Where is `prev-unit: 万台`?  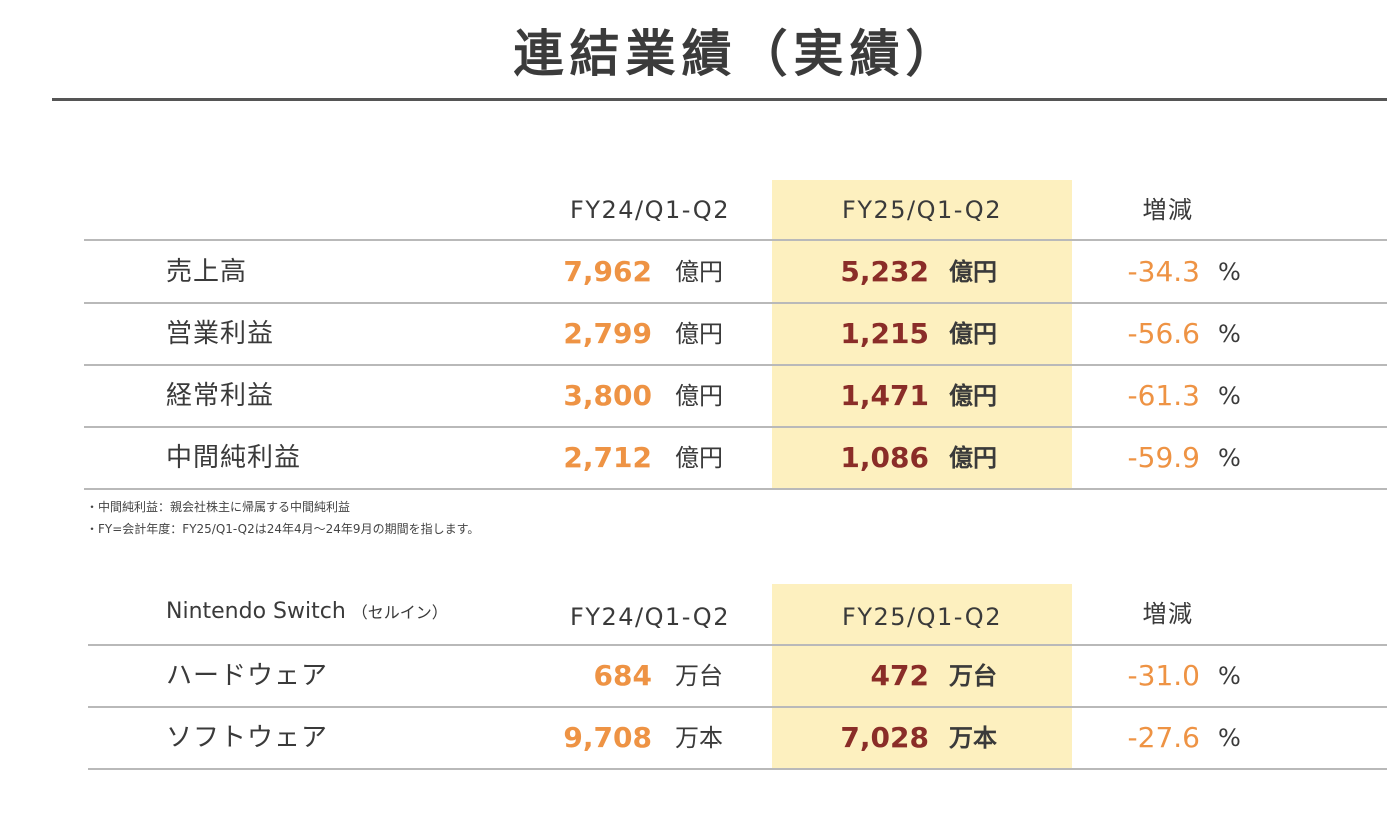 prev-unit: 万台 is located at coordinates (699, 676).